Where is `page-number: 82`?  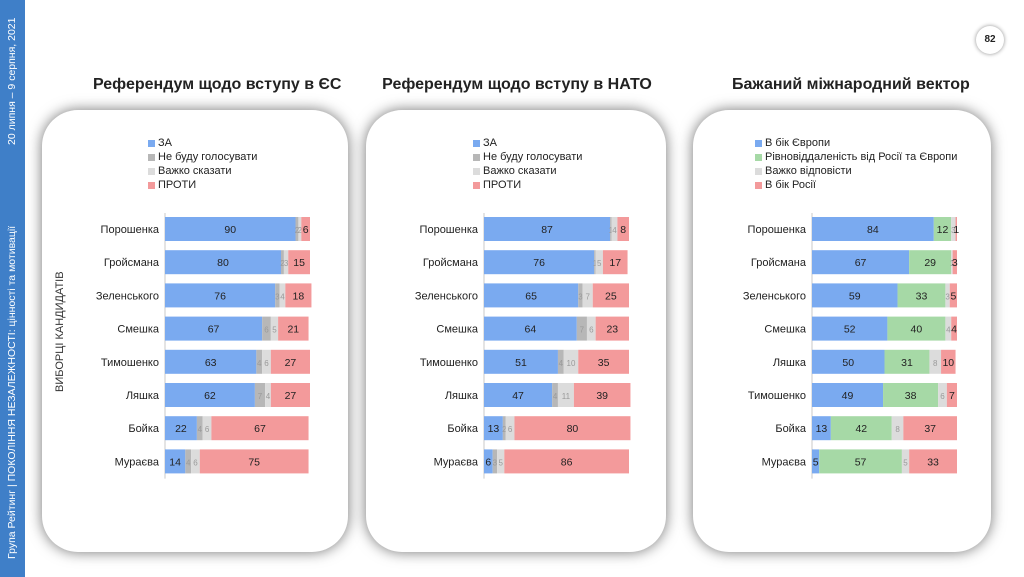 page-number: 82 is located at coordinates (990, 40).